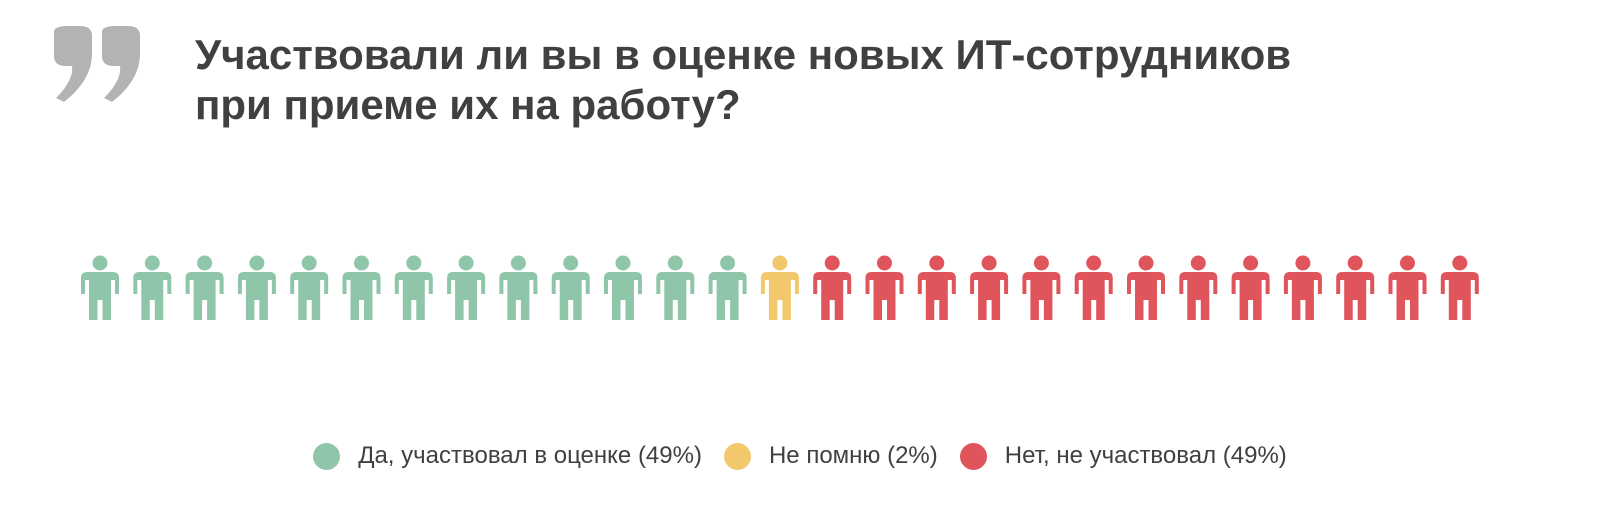 This screenshot has width=1600, height=509. What do you see at coordinates (853, 455) in the screenshot?
I see `legend-label: Не помню (2%)` at bounding box center [853, 455].